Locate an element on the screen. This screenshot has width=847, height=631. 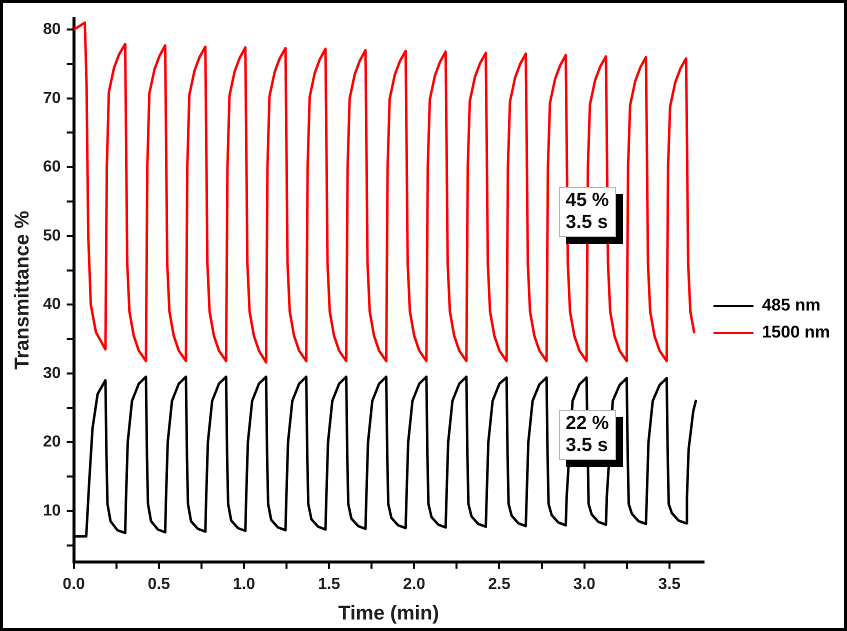
annotation: 22 % 3.5 s is located at coordinates (587, 435).